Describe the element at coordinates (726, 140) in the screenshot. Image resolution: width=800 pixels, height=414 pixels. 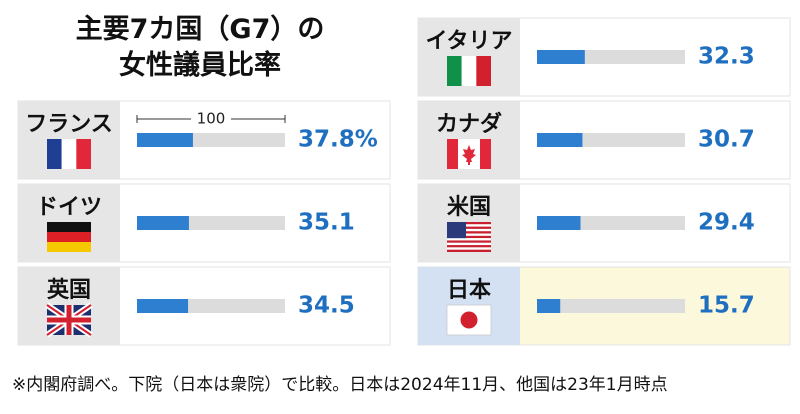
I see `value-label: 30.7` at that location.